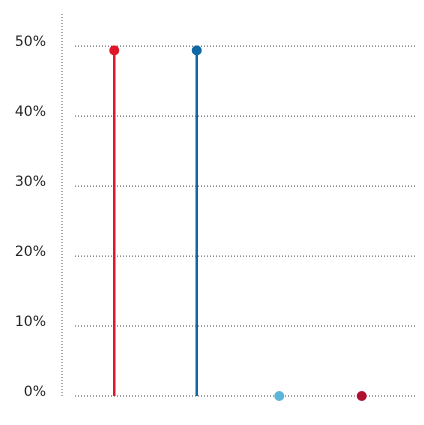 This screenshot has height=425, width=424. Describe the element at coordinates (30, 252) in the screenshot. I see `y-tick-label: 20%` at that location.